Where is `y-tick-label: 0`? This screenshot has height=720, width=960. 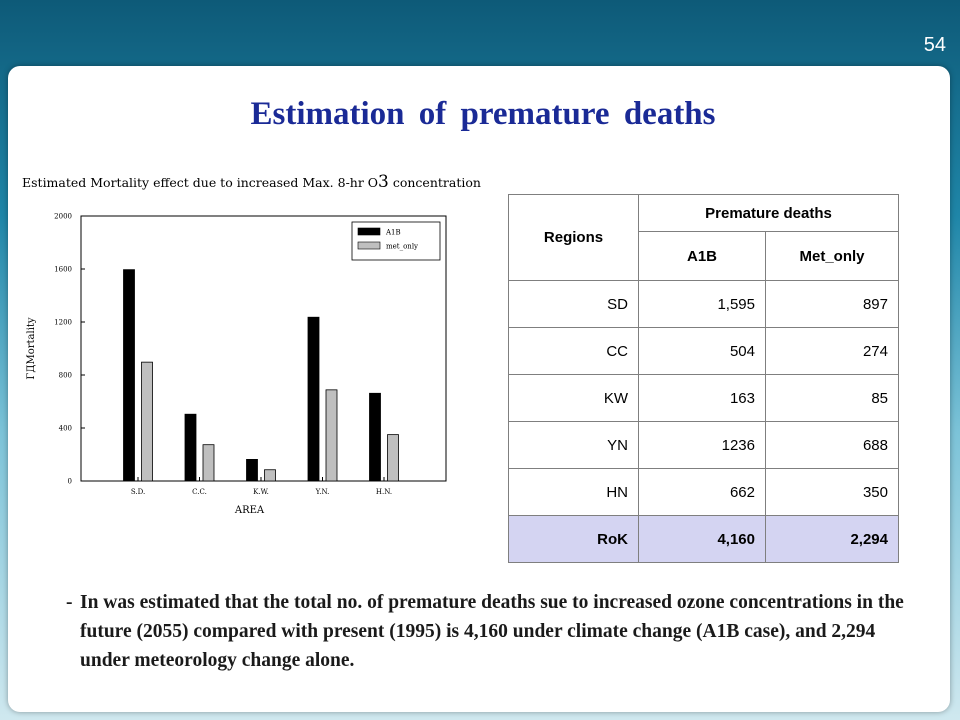 y-tick-label: 0 is located at coordinates (70, 482).